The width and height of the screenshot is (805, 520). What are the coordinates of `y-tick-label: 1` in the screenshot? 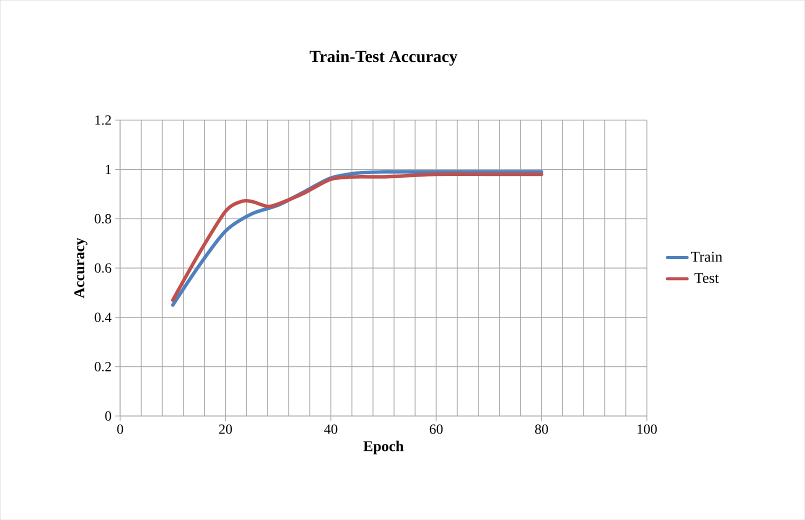 It's located at (108, 169).